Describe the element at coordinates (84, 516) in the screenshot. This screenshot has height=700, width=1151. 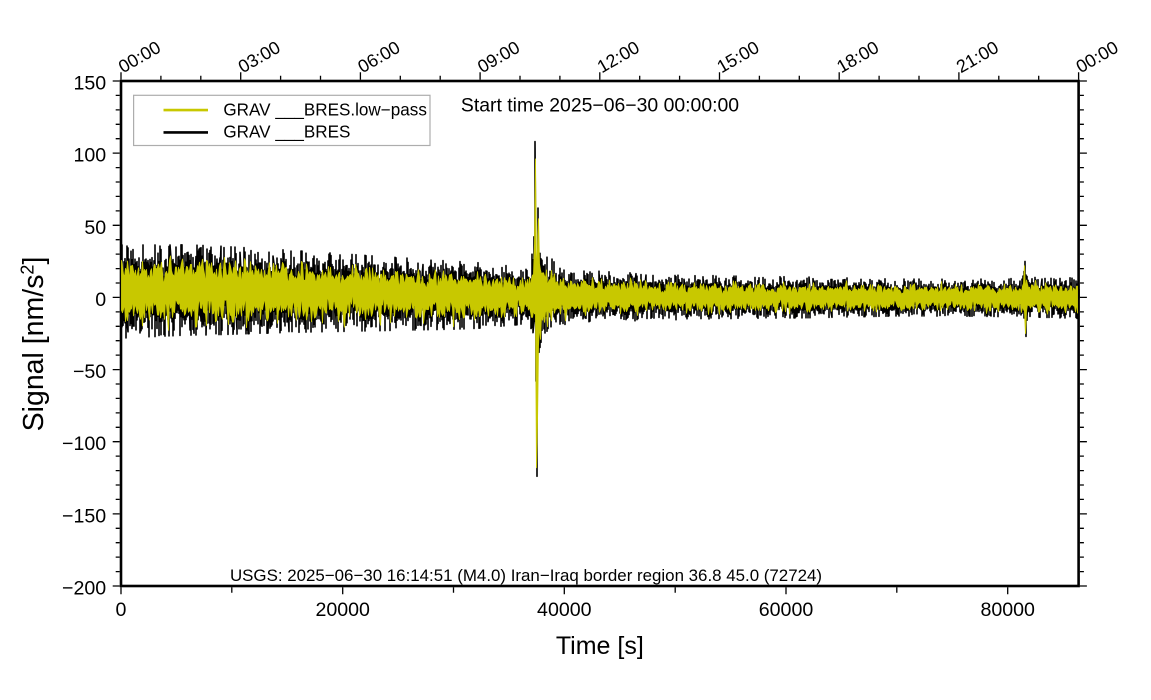
I see `svg-text: −150` at that location.